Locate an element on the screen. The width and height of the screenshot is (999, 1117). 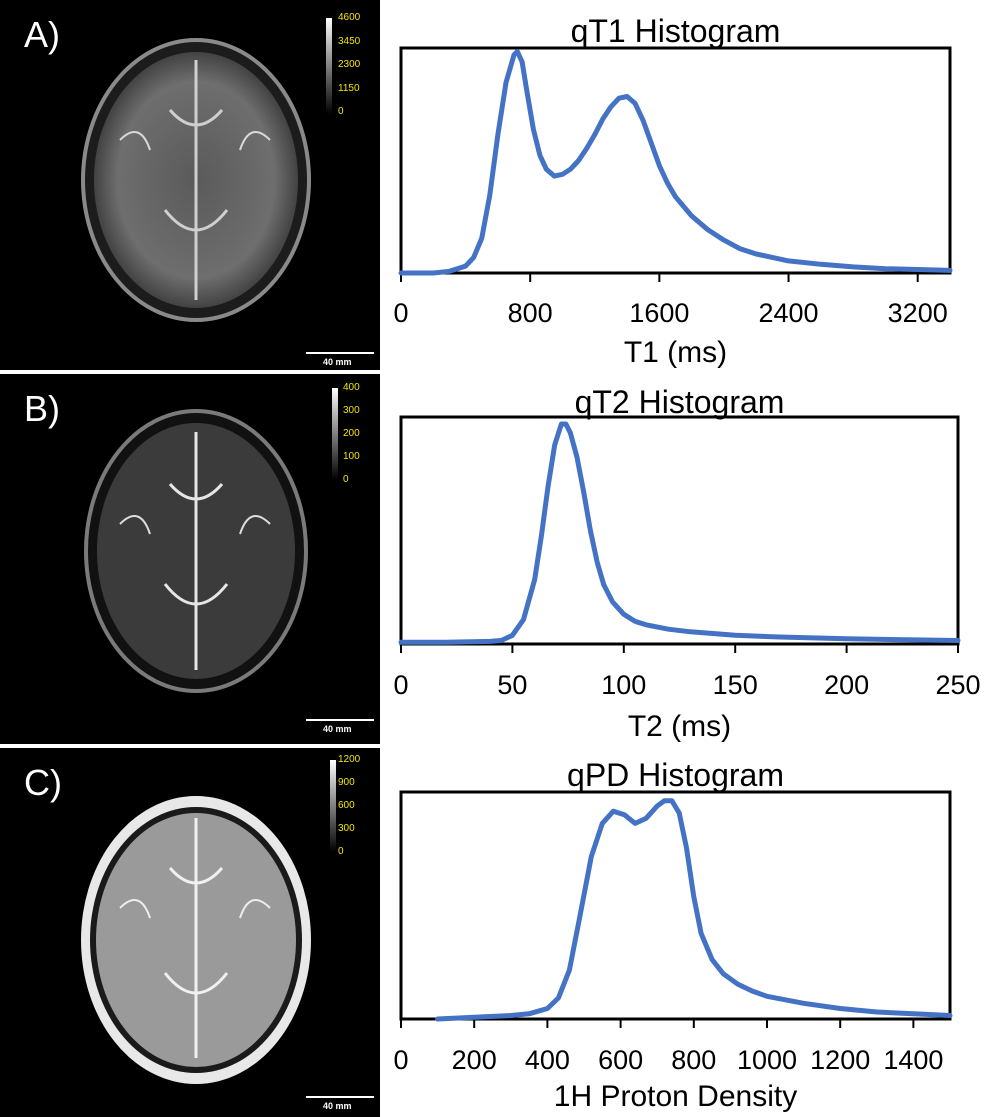
x-tick-label: 150 is located at coordinates (735, 685).